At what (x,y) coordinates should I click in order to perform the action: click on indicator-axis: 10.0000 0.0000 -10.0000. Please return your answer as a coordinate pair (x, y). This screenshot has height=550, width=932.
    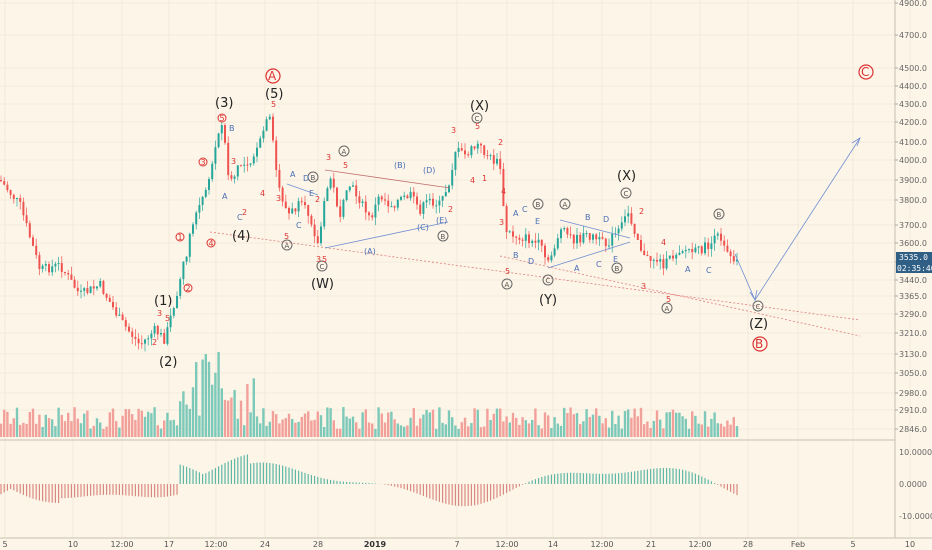
    Looking at the image, I should click on (915, 484).